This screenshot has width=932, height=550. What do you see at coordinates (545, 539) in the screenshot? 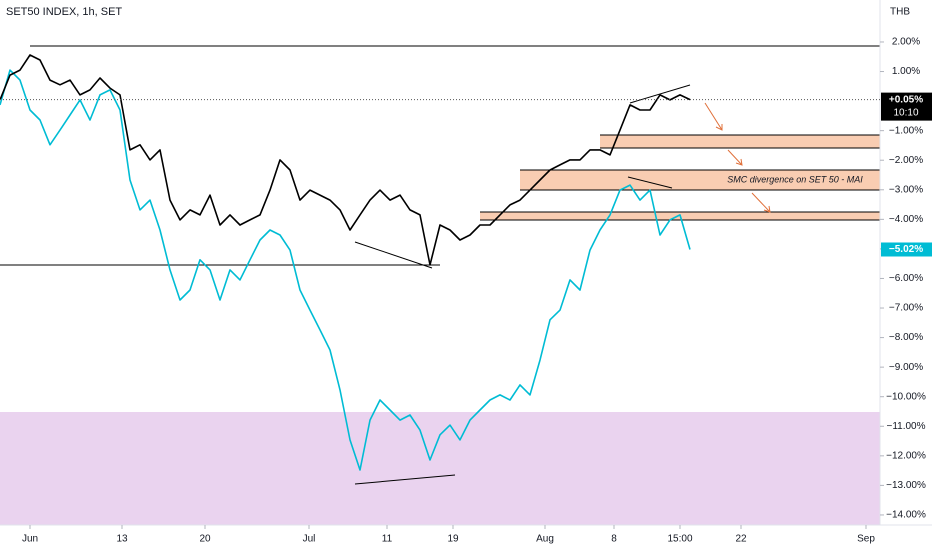
I see `x-tick-label: Aug` at bounding box center [545, 539].